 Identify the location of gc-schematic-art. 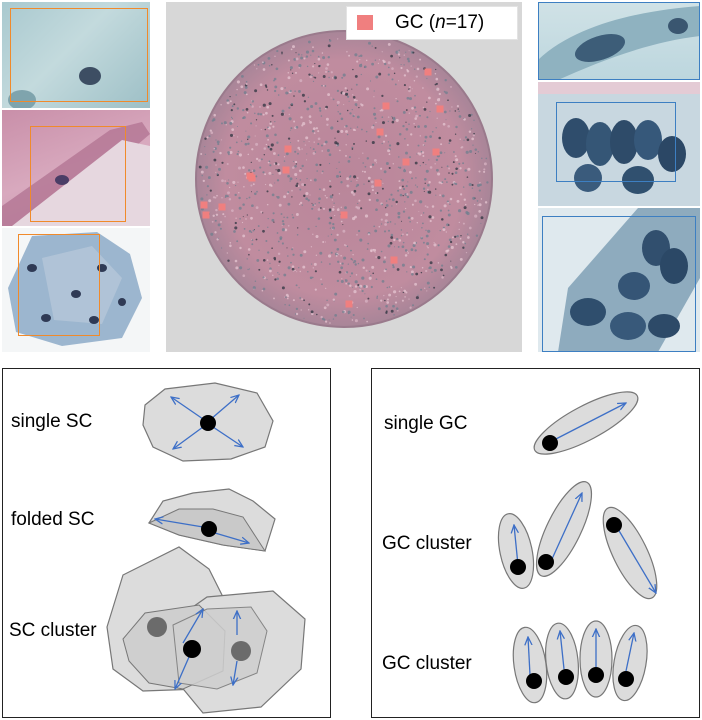
(577, 547).